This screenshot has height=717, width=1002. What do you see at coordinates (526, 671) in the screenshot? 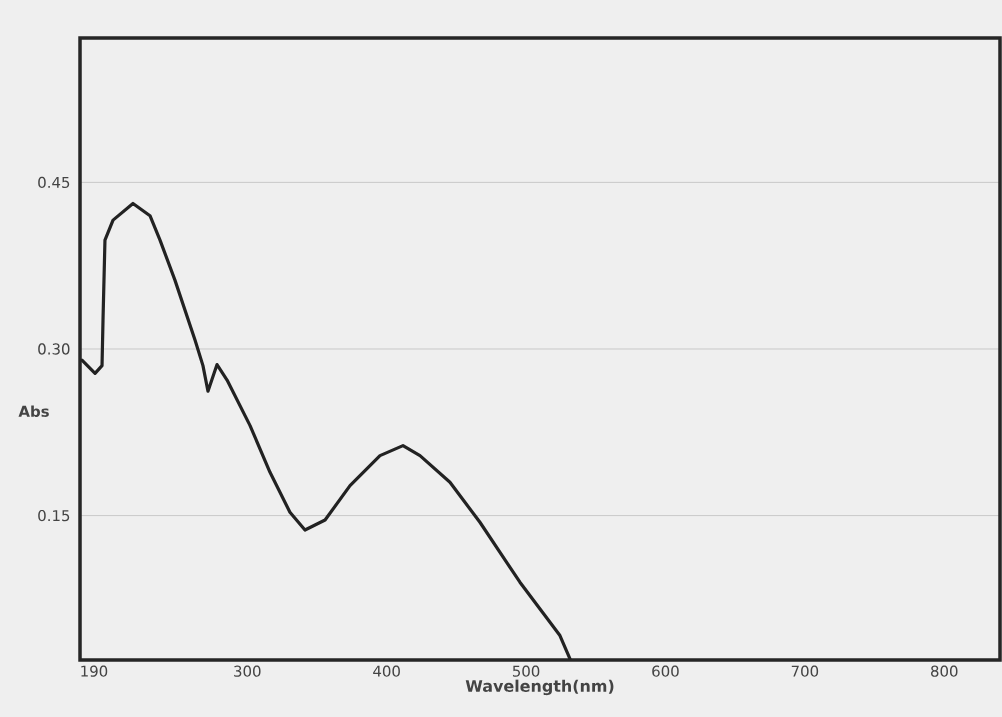
I see `x-tick-label: 500` at bounding box center [526, 671].